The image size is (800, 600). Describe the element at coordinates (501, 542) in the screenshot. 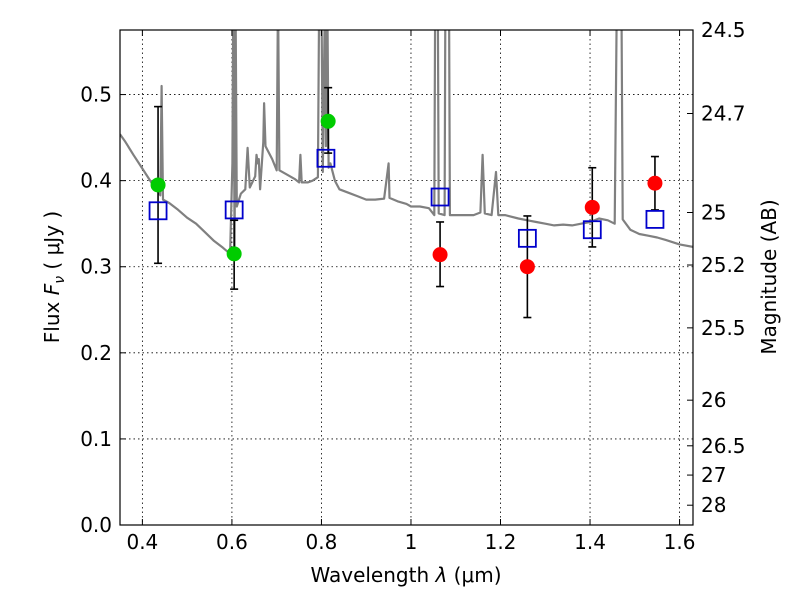

I see `x-tick-label: 1.2` at that location.